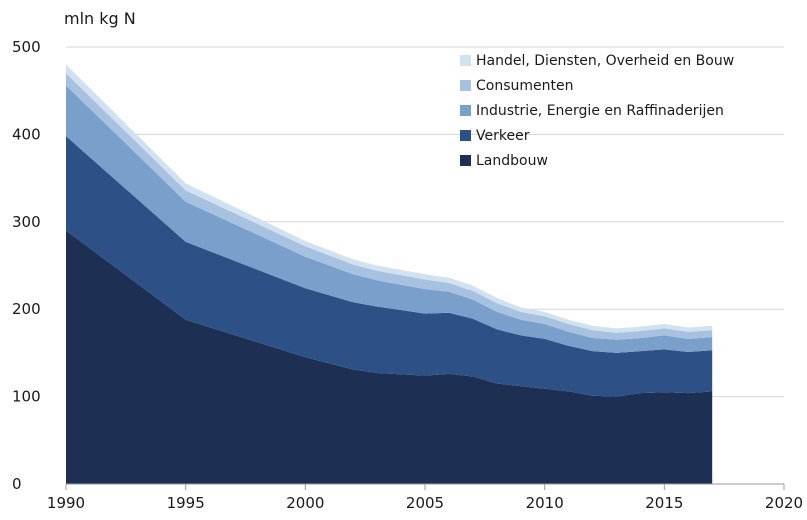  What do you see at coordinates (503, 136) in the screenshot?
I see `legend-label: Verkeer` at bounding box center [503, 136].